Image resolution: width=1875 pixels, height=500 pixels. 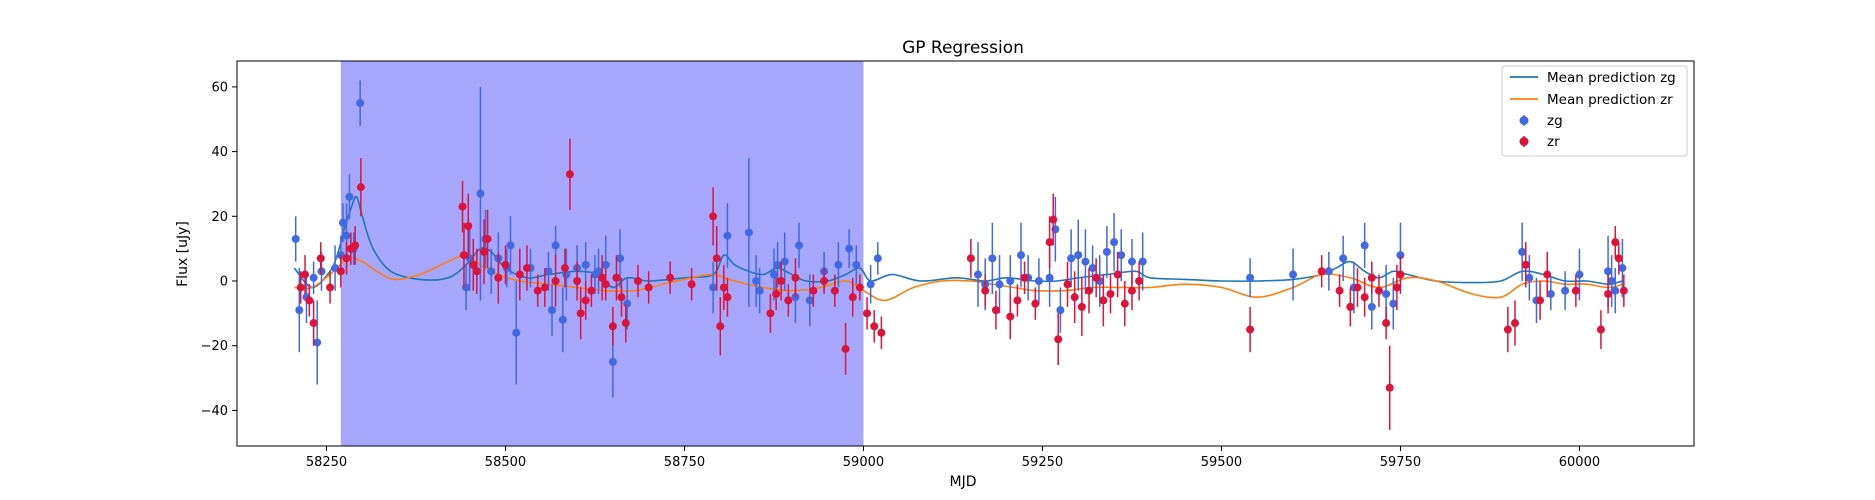 I want to click on y-axis-label: Flux [uJy], so click(x=183, y=254).